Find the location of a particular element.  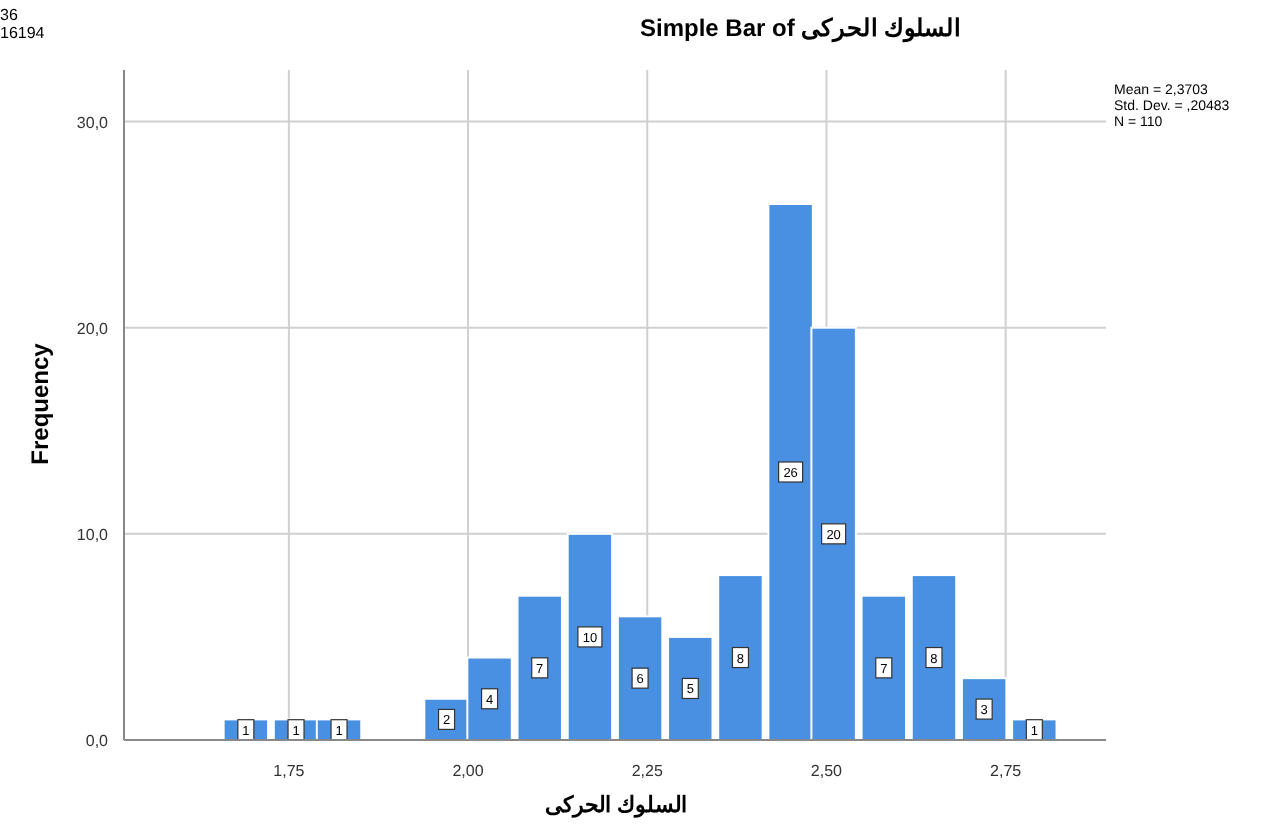

text: 16194 is located at coordinates (23, 33).